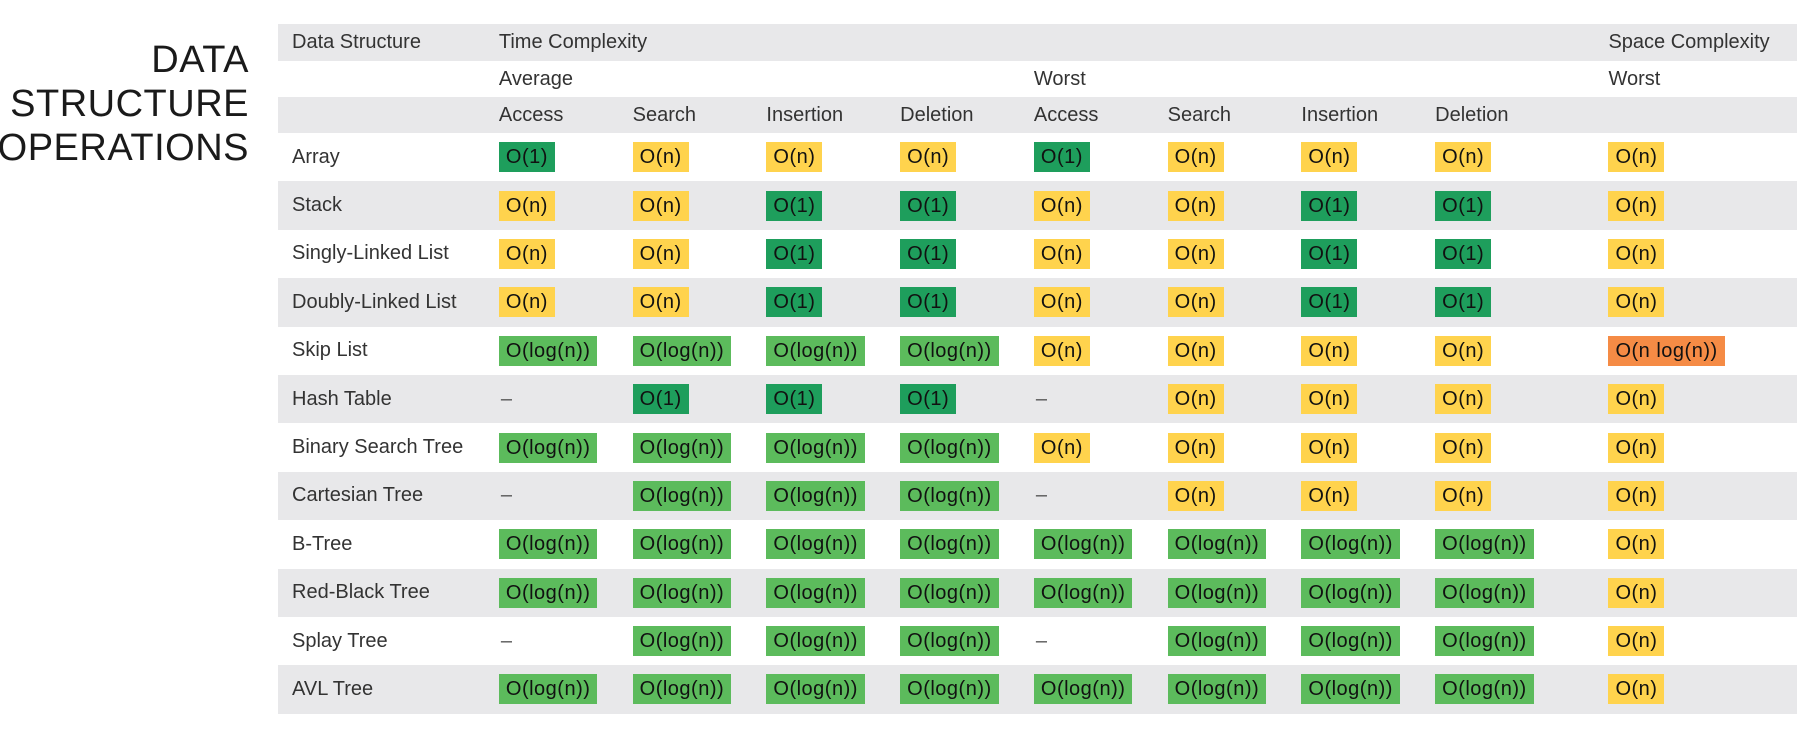  I want to click on header-time-complexity: Time Complexity, so click(1053, 42).